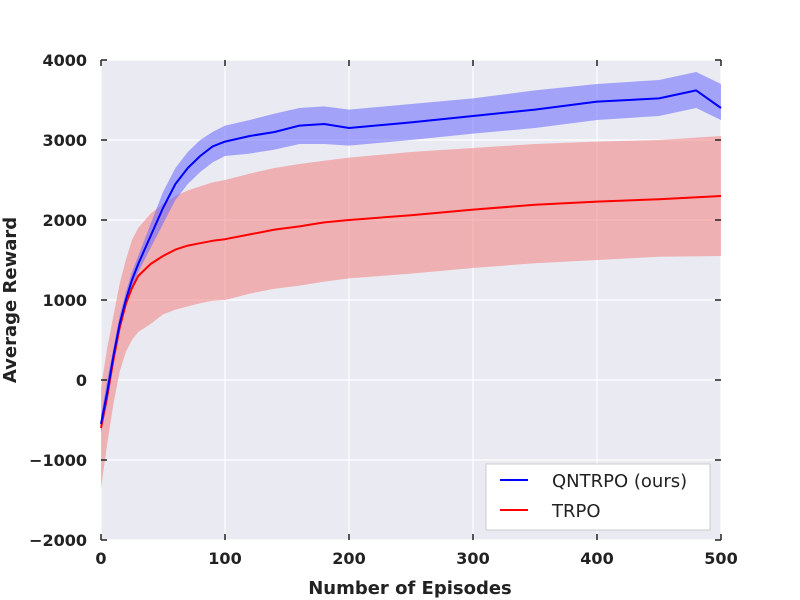 The image size is (800, 600). I want to click on x-tick-label: 100, so click(224, 558).